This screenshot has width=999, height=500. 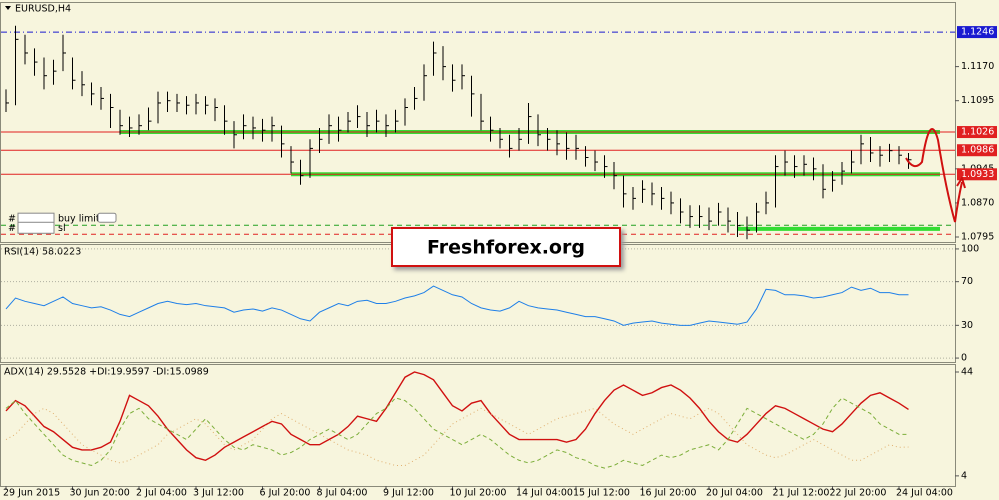 I want to click on x-tick-label: 8 Jul 04:00, so click(x=342, y=493).